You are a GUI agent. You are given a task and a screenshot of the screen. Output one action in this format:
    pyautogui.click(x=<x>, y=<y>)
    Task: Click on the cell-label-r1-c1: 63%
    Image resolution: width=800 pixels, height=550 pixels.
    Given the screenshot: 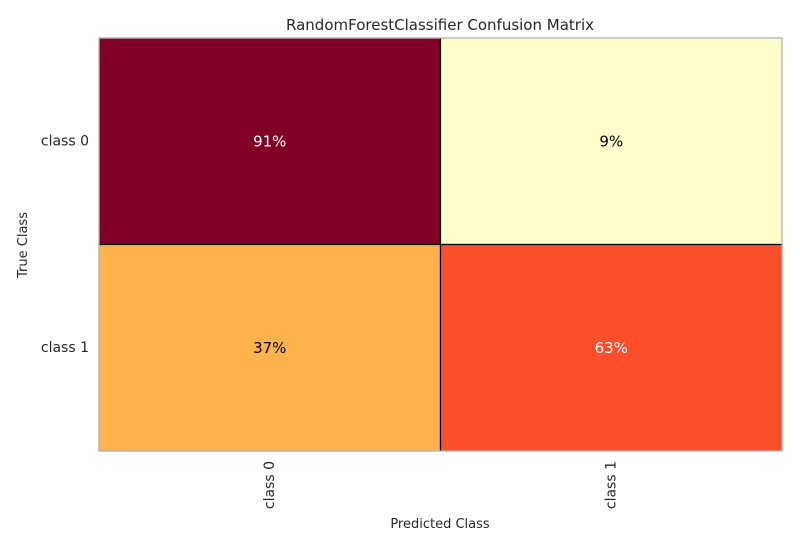 What is the action you would take?
    pyautogui.click(x=611, y=348)
    